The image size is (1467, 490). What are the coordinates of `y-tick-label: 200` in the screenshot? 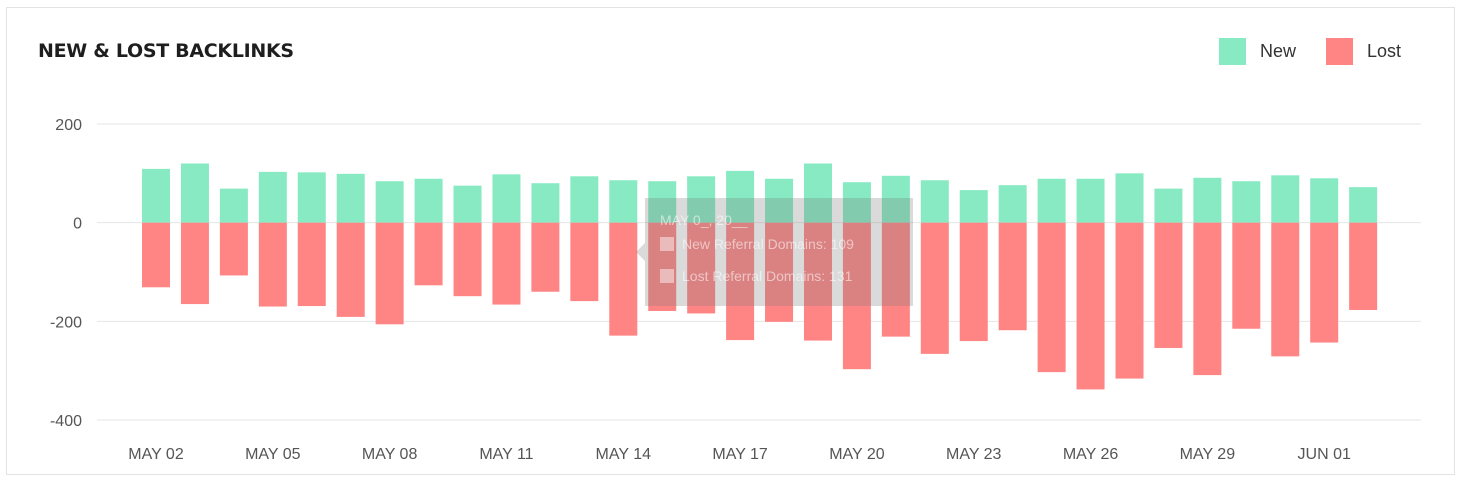 It's located at (68, 125).